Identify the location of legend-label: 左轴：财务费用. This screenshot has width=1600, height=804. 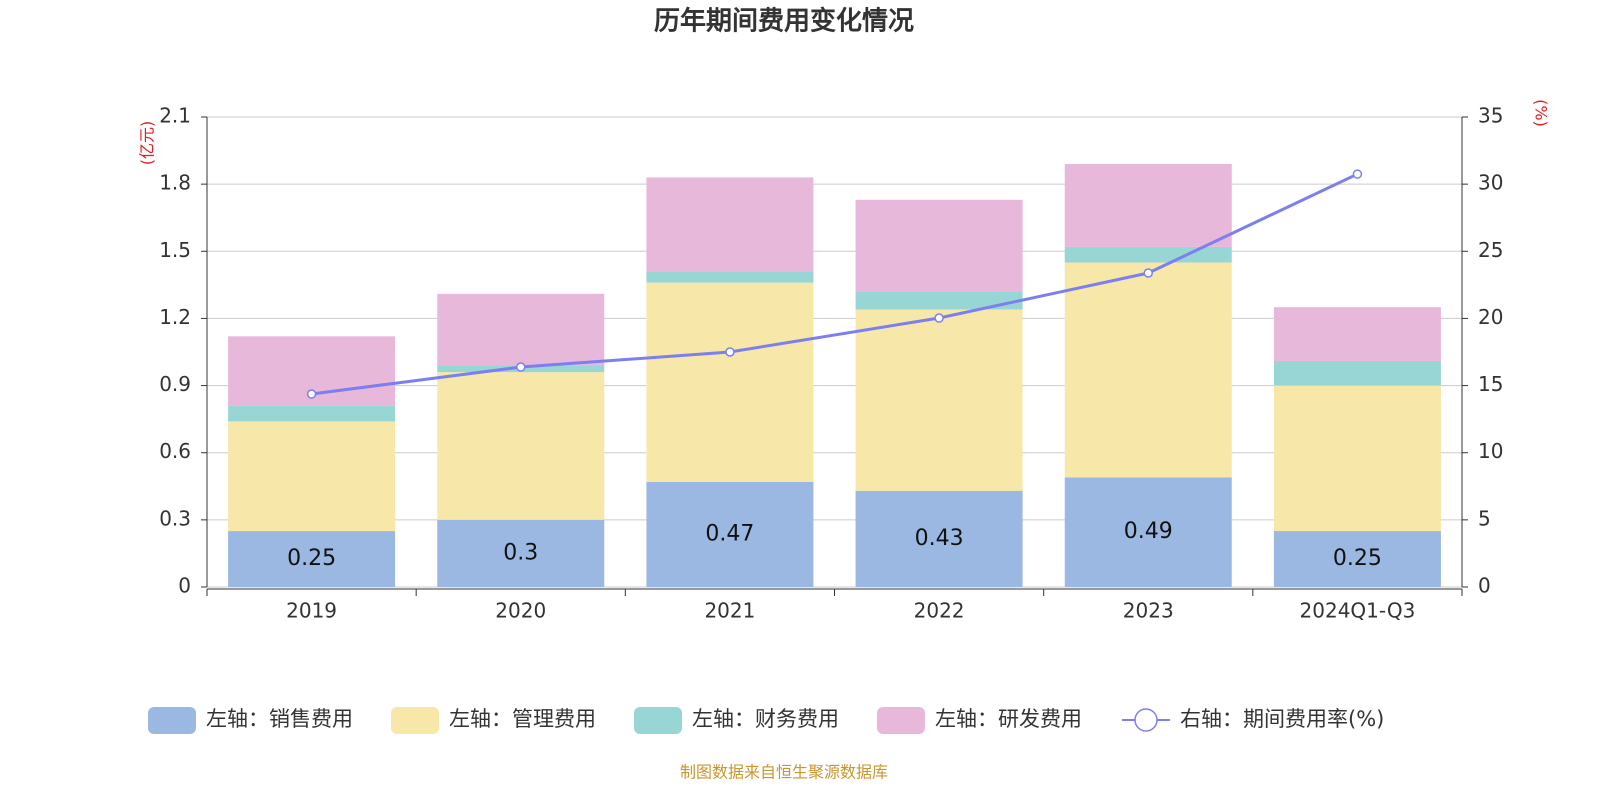
(765, 719).